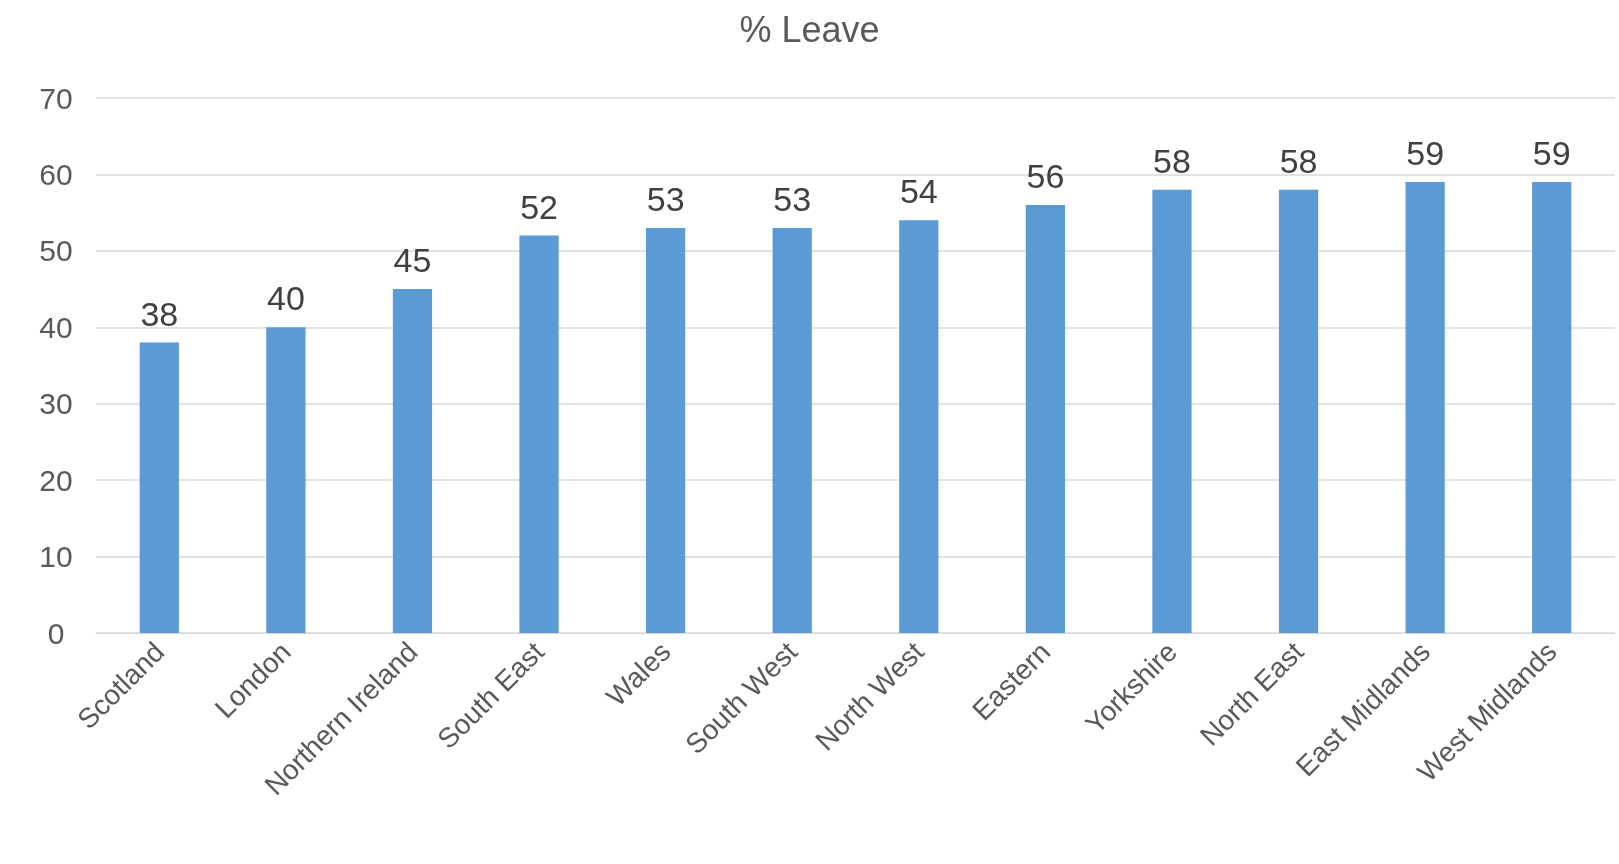  I want to click on data-label: 38, so click(159, 313).